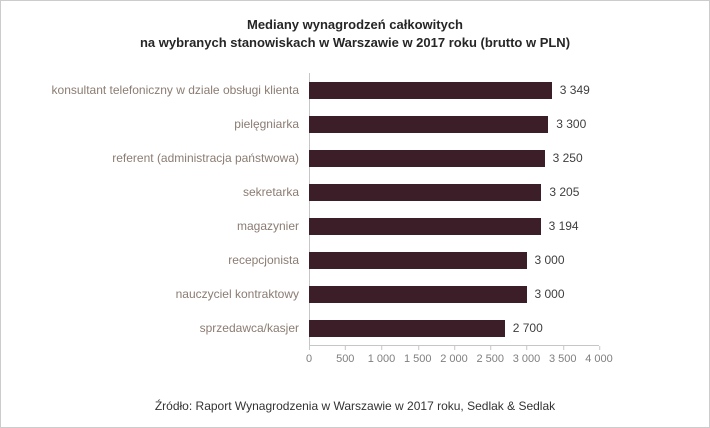  Describe the element at coordinates (345, 355) in the screenshot. I see `x-tick-label: 500` at that location.